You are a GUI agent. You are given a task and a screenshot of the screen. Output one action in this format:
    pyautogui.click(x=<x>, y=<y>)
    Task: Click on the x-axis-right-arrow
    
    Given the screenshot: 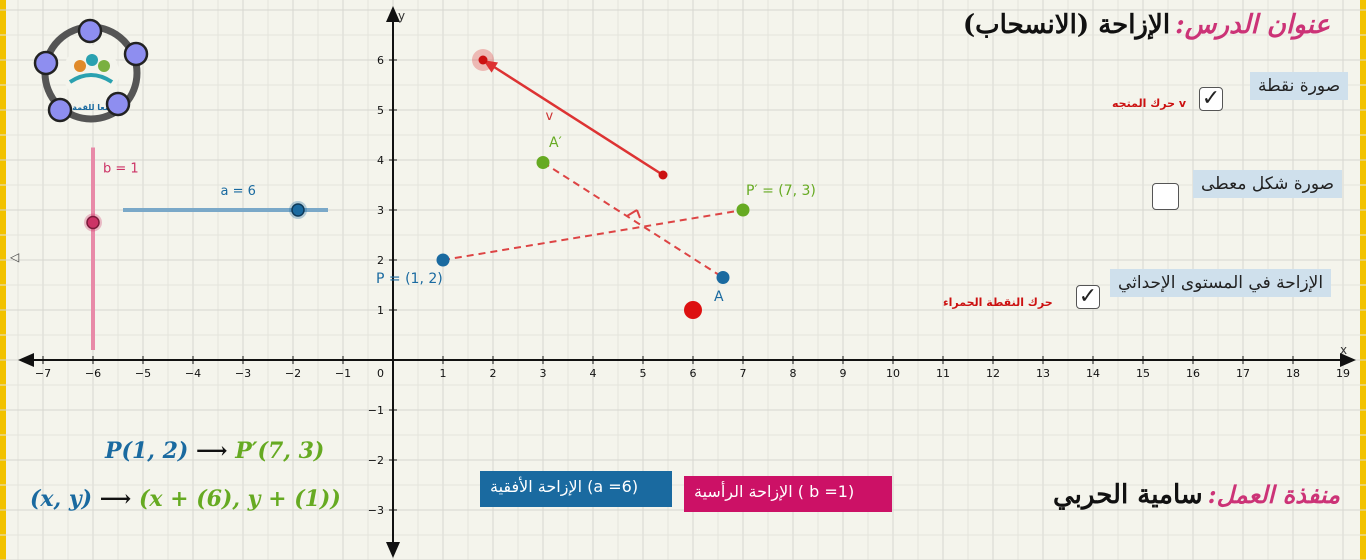 What is the action you would take?
    pyautogui.click(x=1348, y=360)
    